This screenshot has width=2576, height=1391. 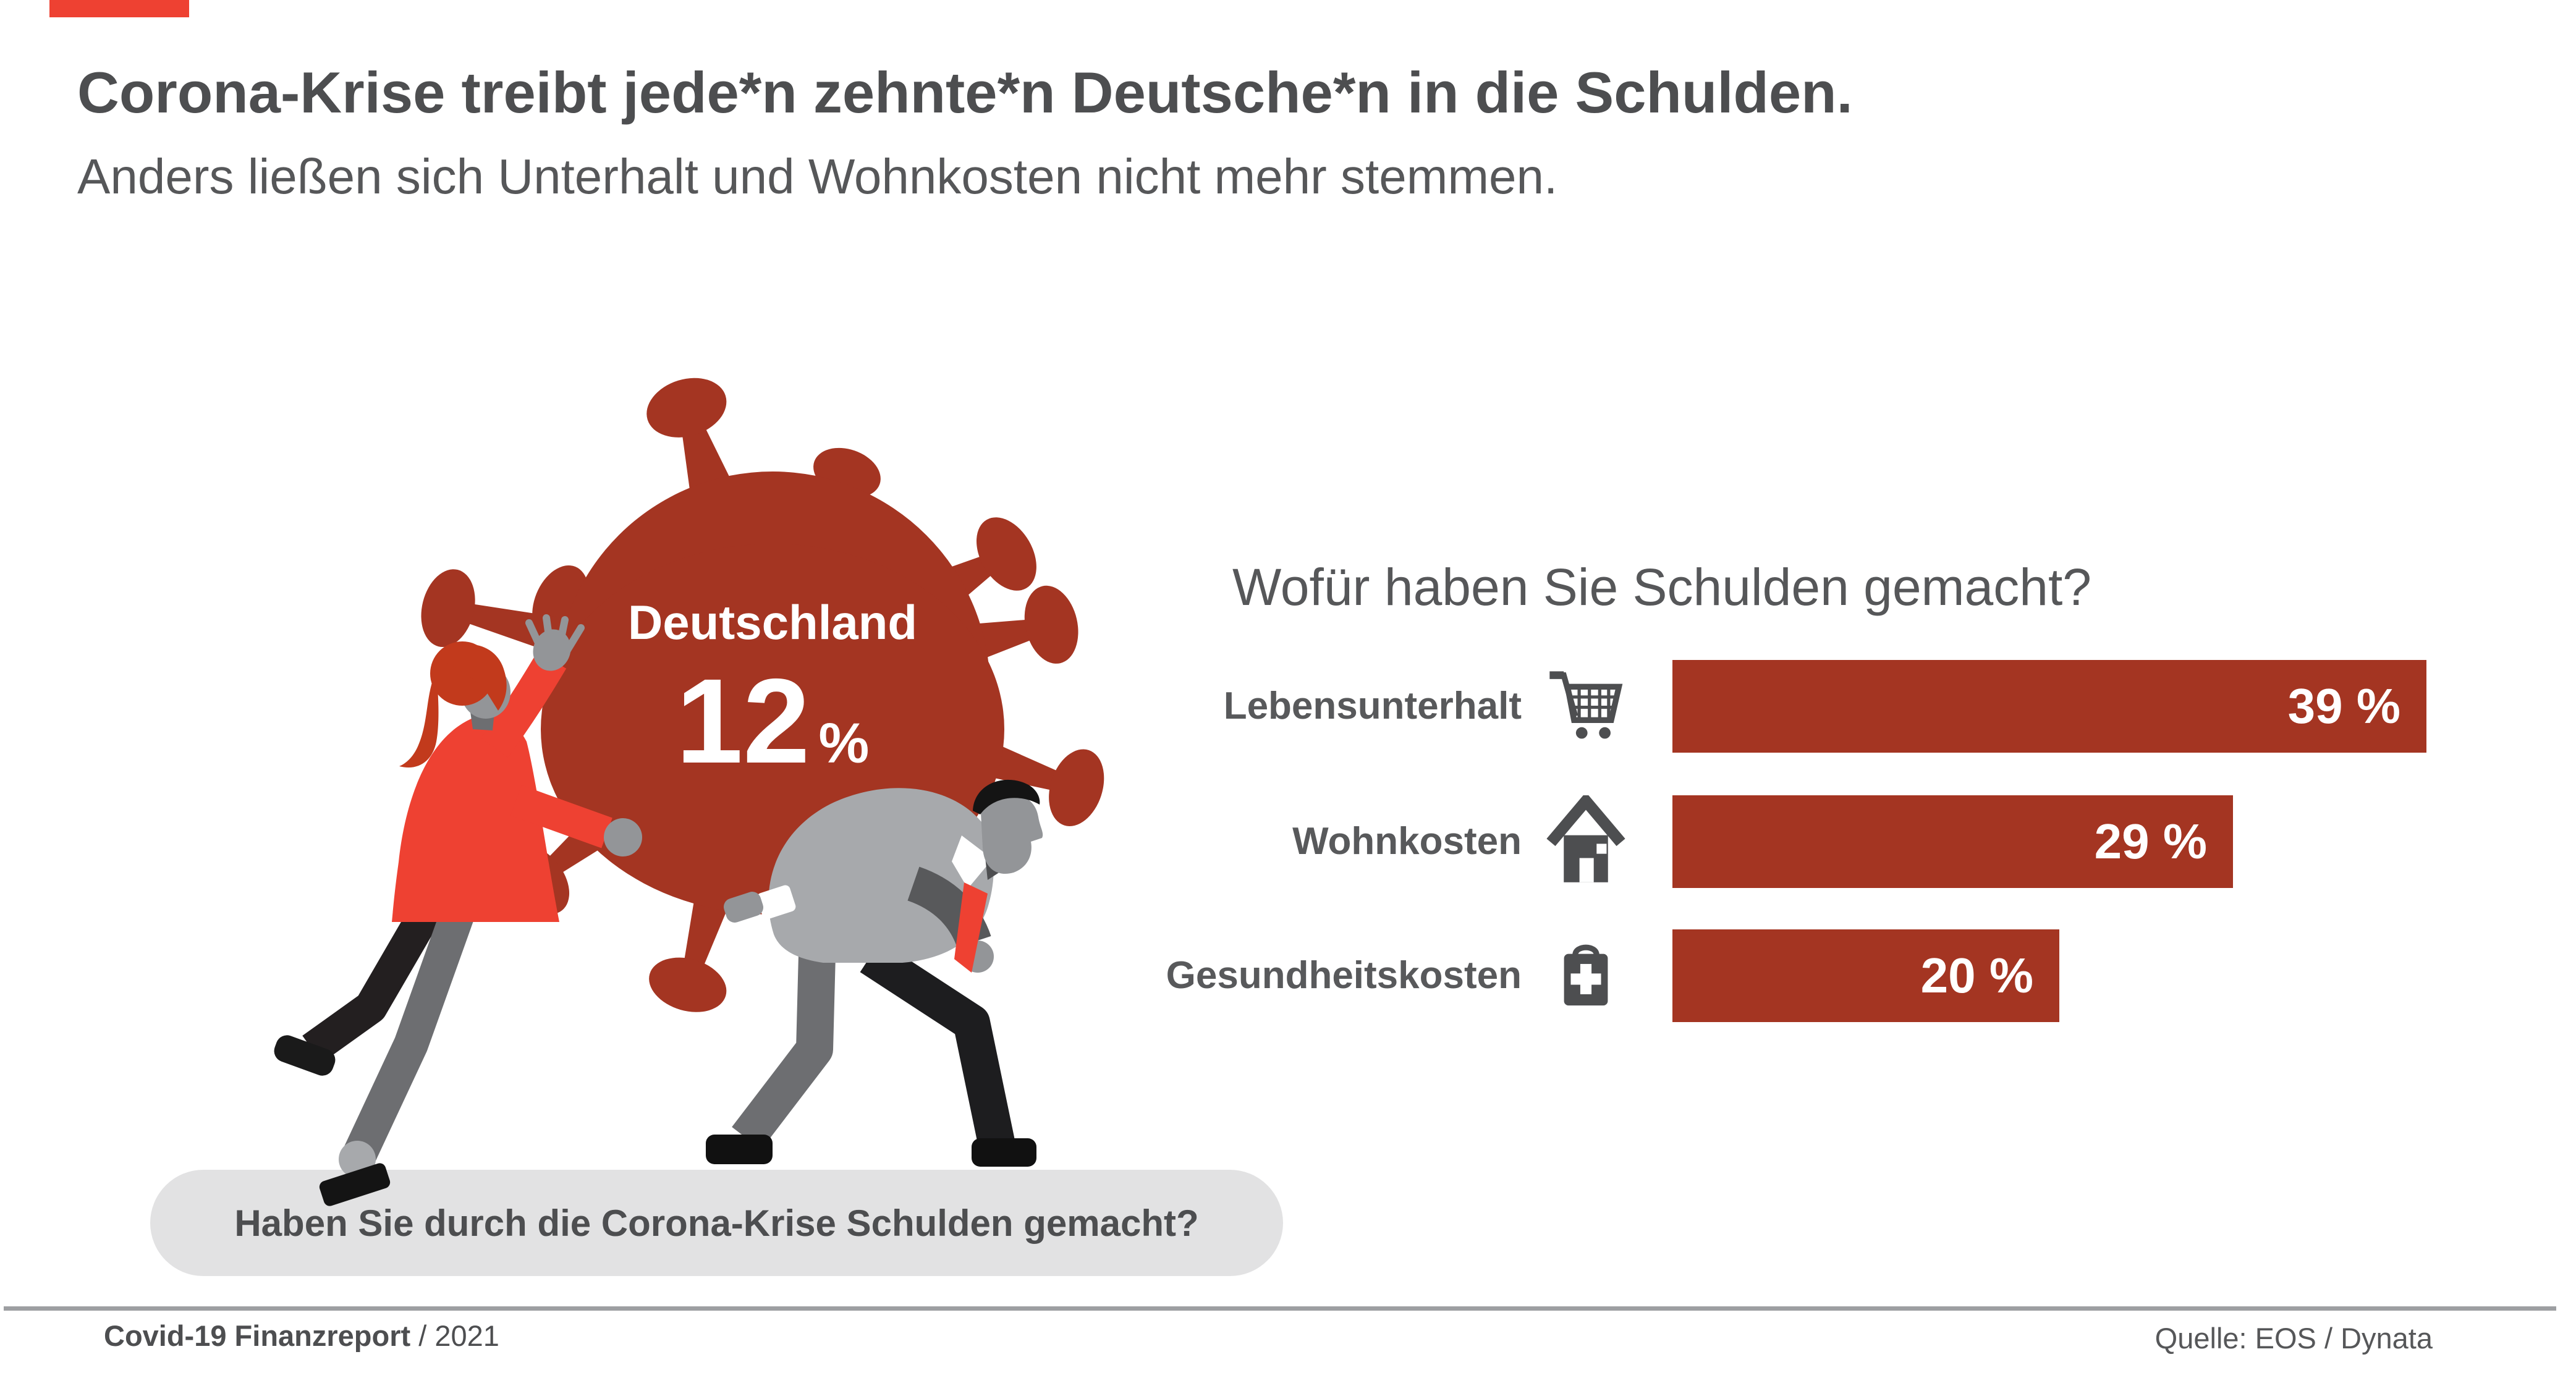 What do you see at coordinates (1288, 842) in the screenshot?
I see `bar-row: Wohnkosten 29 %` at bounding box center [1288, 842].